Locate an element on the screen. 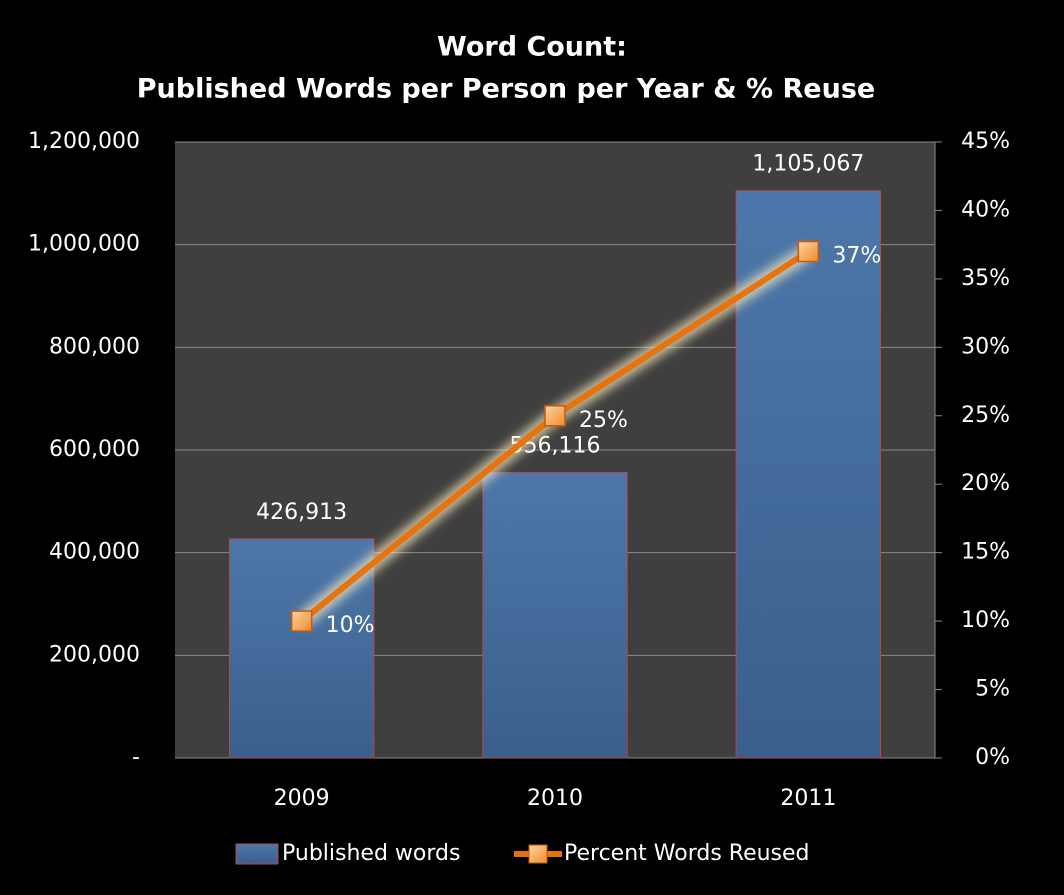  line-value-label: 10% is located at coordinates (350, 625).